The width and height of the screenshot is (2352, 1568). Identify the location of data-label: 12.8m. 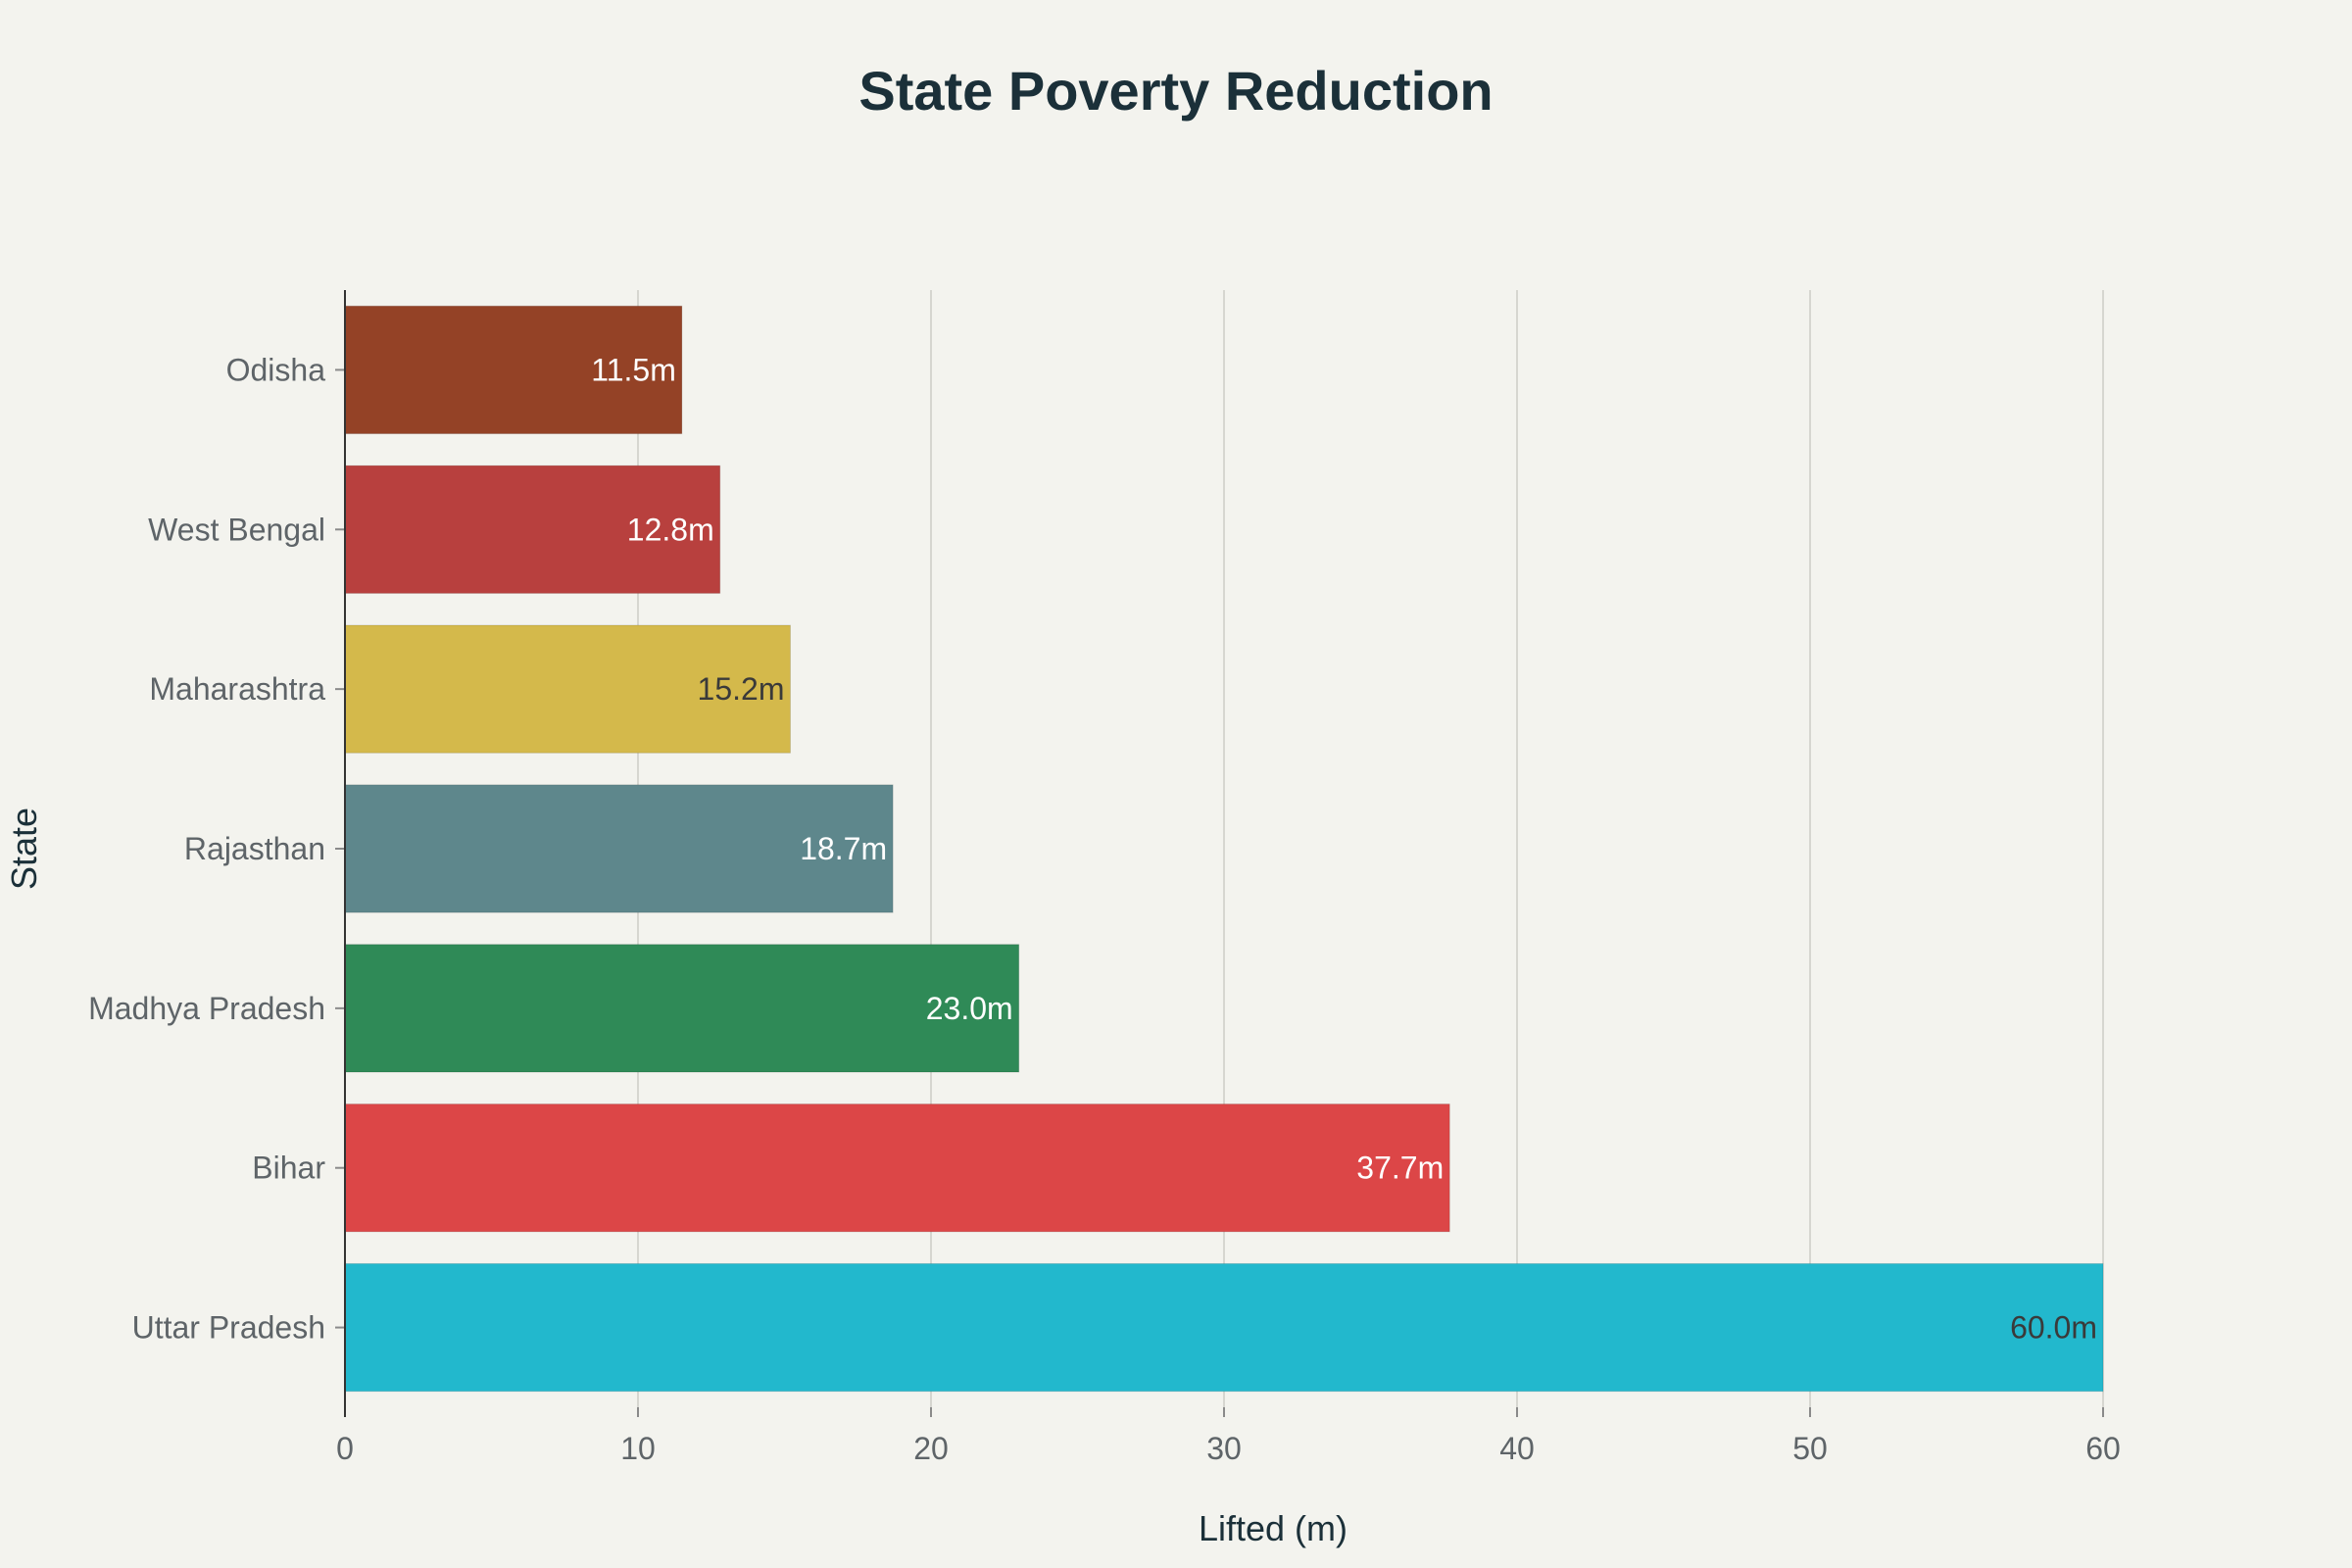
(671, 529).